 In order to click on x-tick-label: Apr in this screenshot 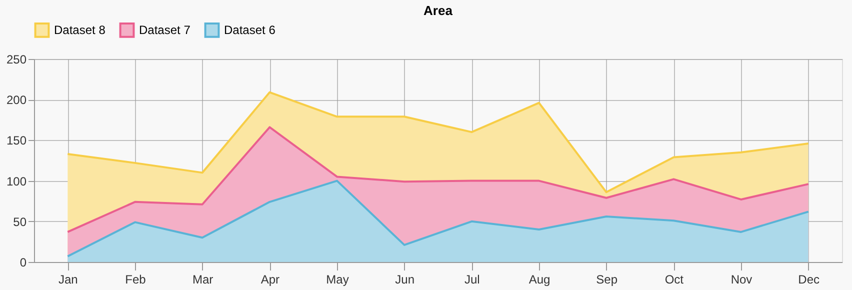, I will do `click(270, 279)`.